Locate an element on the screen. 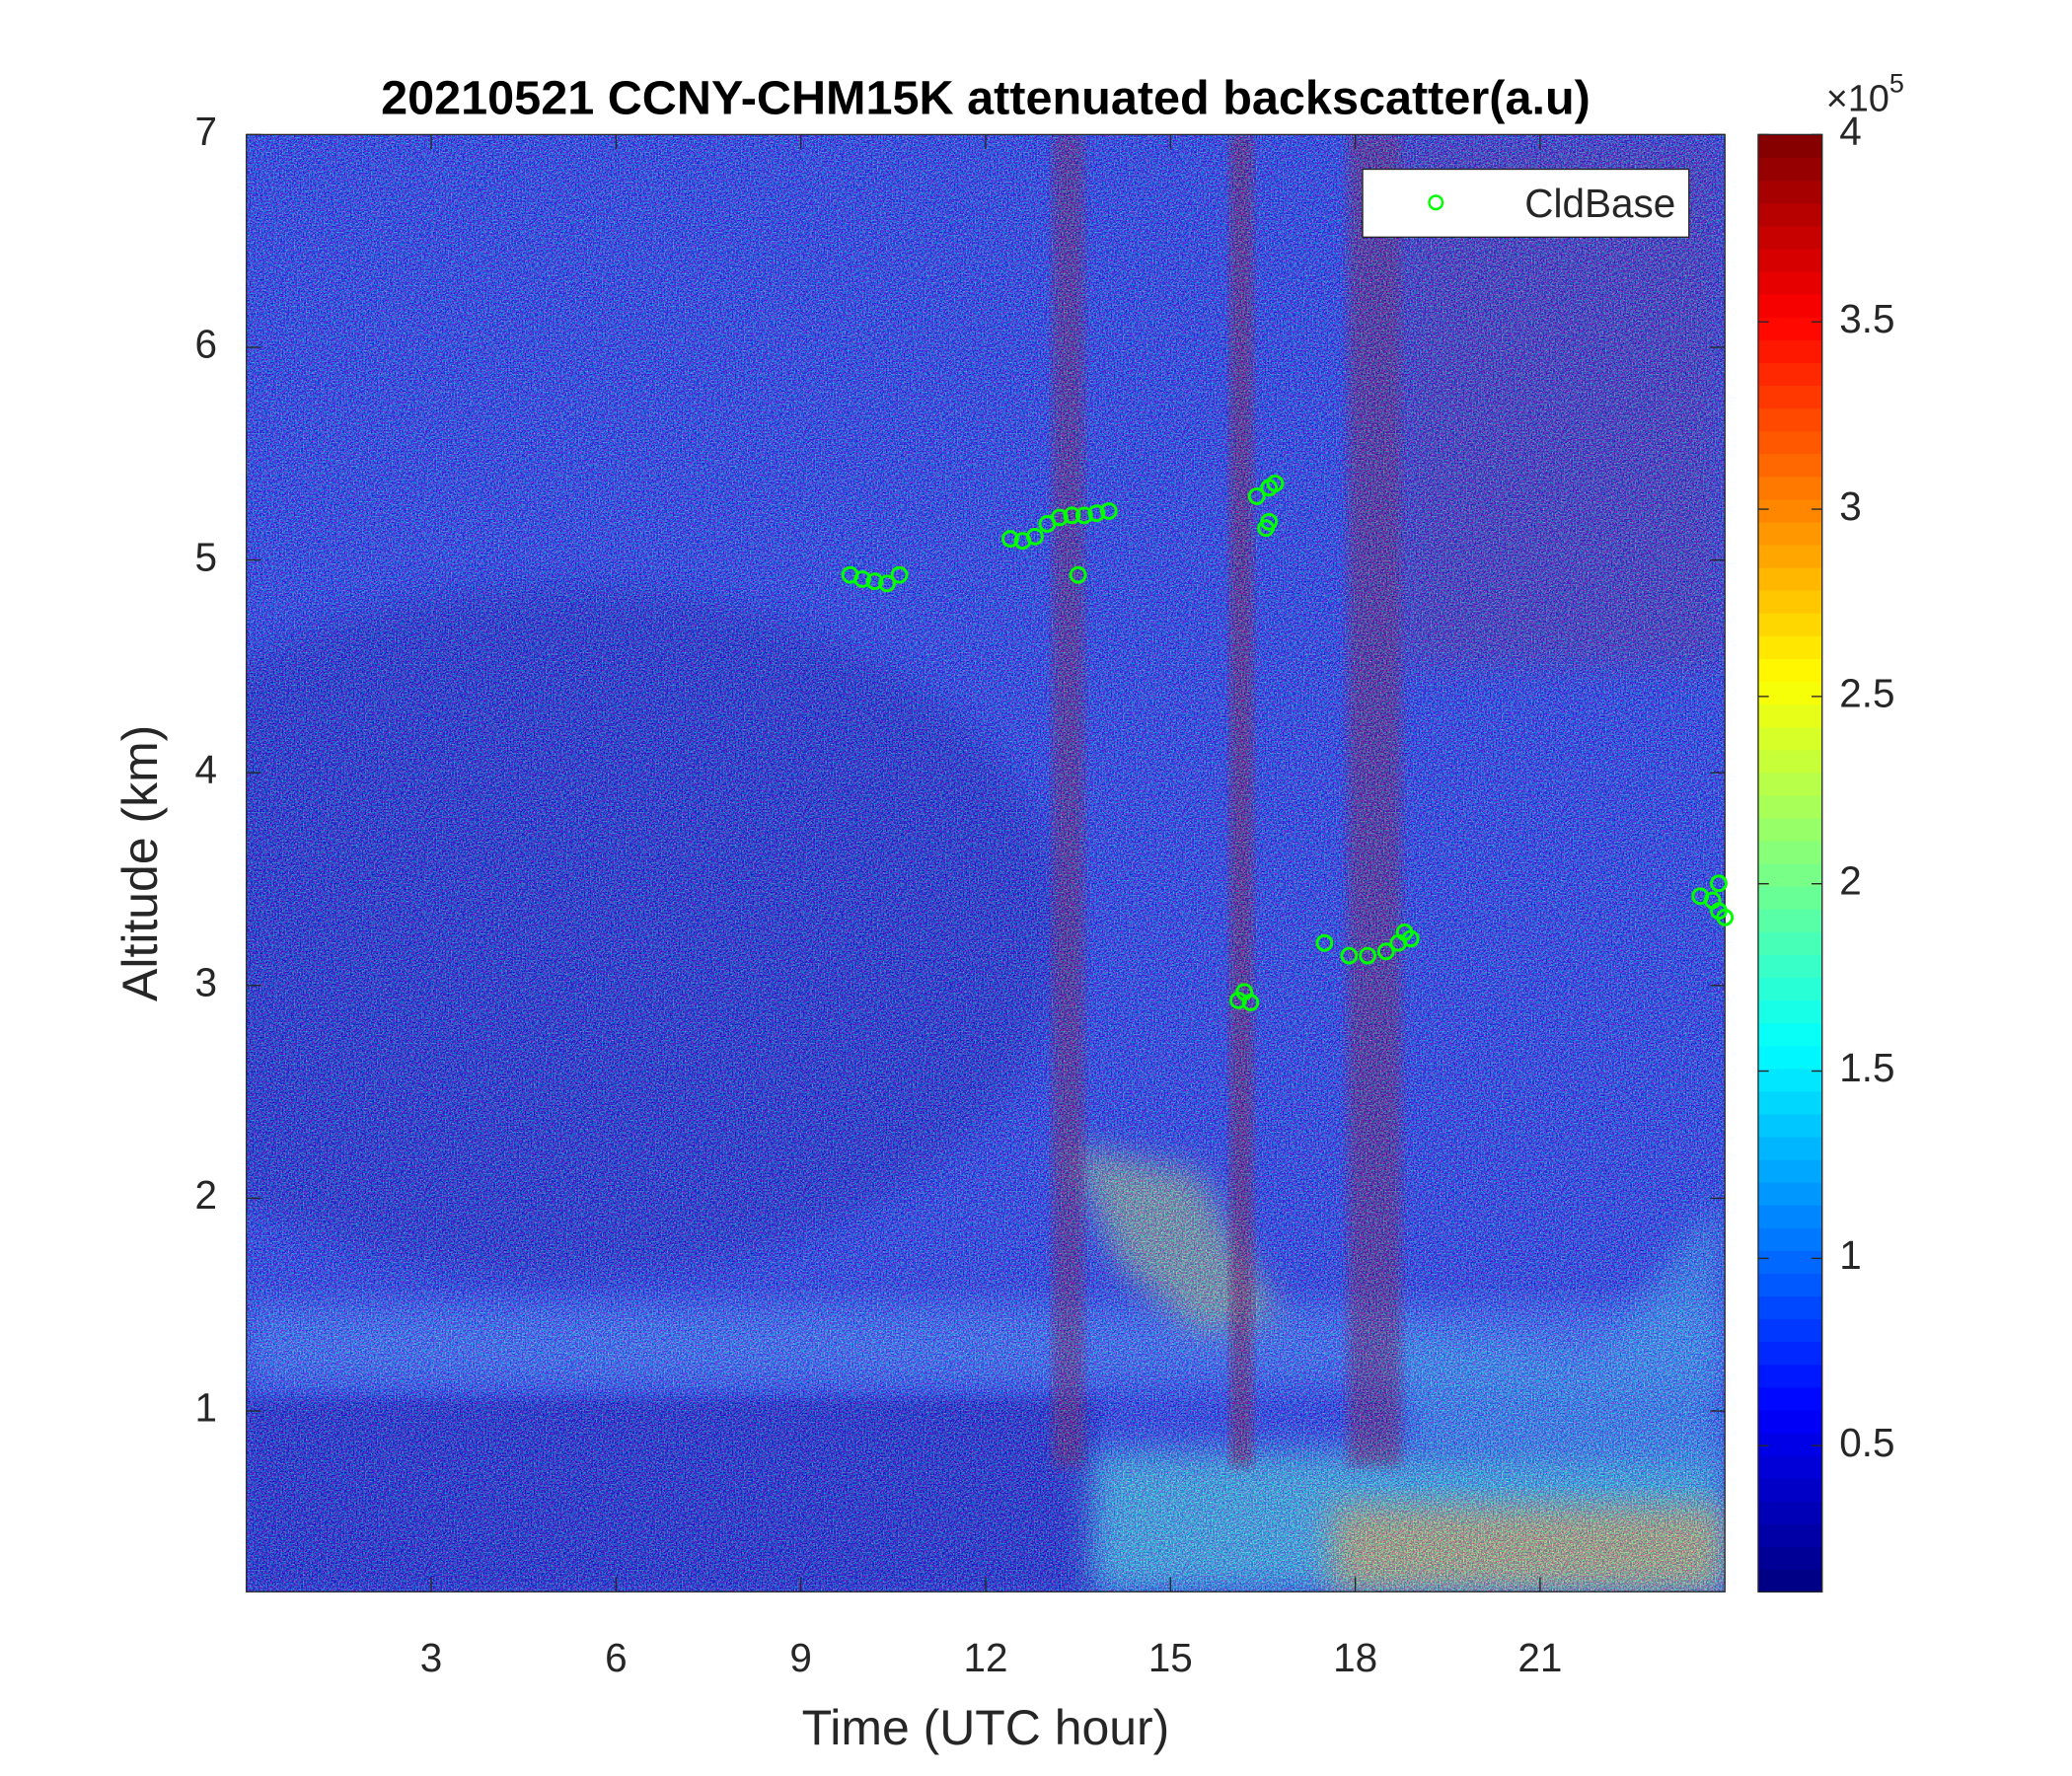 The image size is (2072, 1776). y-tick-label: 1 is located at coordinates (206, 1408).